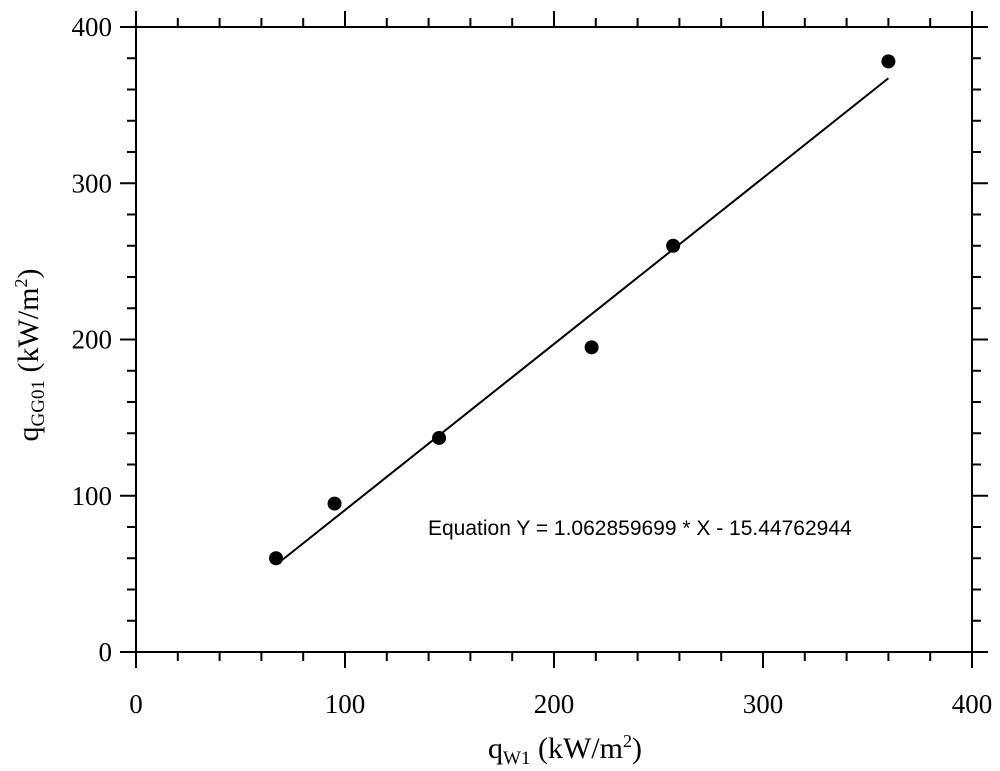 This screenshot has height=771, width=1000. Describe the element at coordinates (106, 652) in the screenshot. I see `y-tick-label: 0` at that location.